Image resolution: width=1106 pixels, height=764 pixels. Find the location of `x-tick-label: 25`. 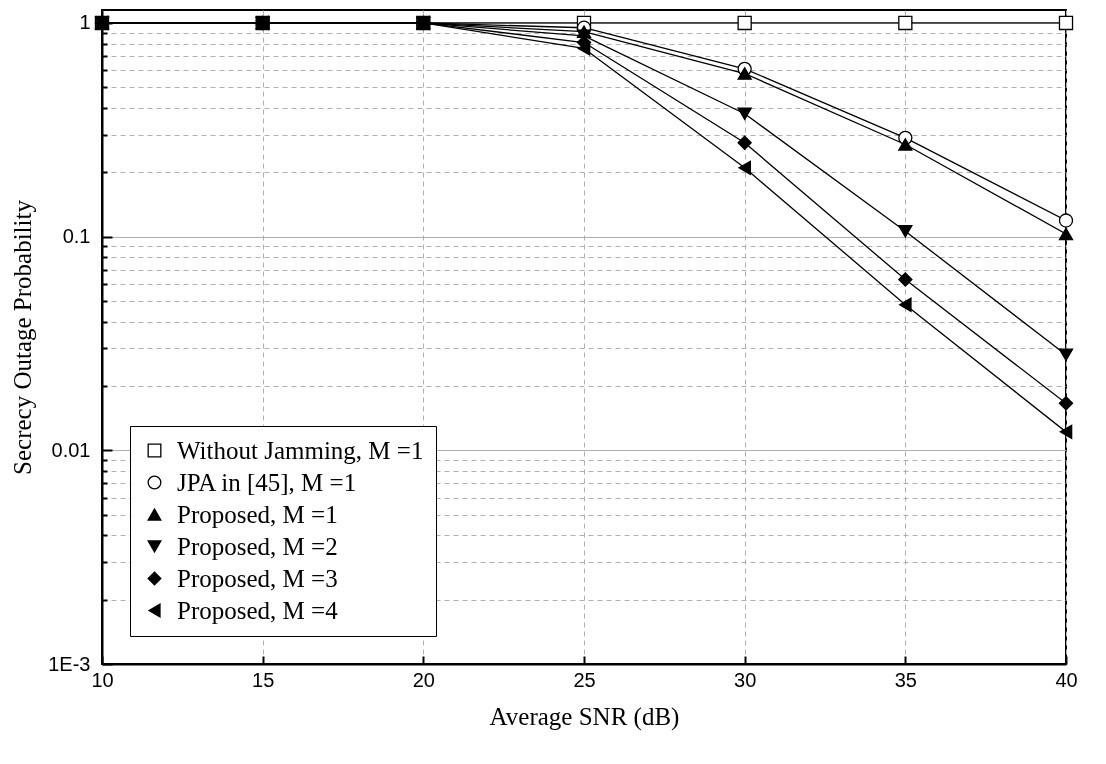

x-tick-label: 25 is located at coordinates (584, 679).